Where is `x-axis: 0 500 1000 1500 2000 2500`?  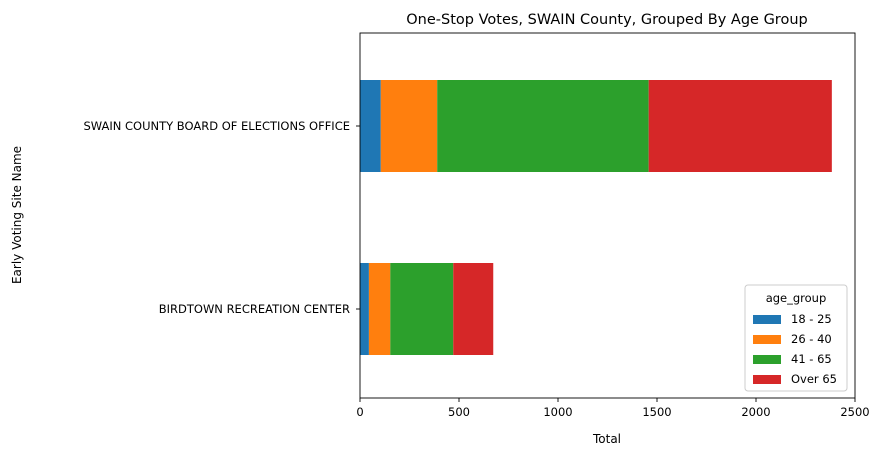 x-axis: 0 500 1000 1500 2000 2500 is located at coordinates (613, 408).